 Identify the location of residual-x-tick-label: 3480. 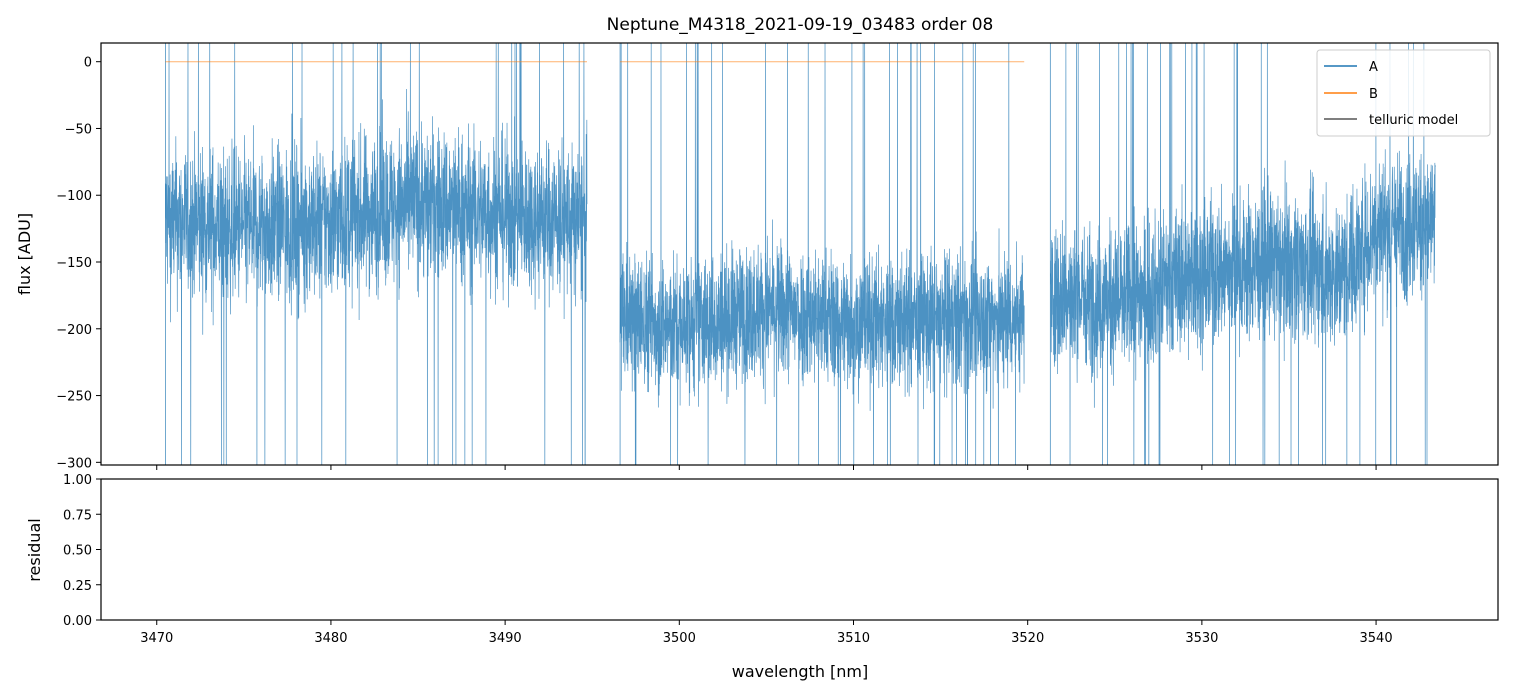
(330, 638).